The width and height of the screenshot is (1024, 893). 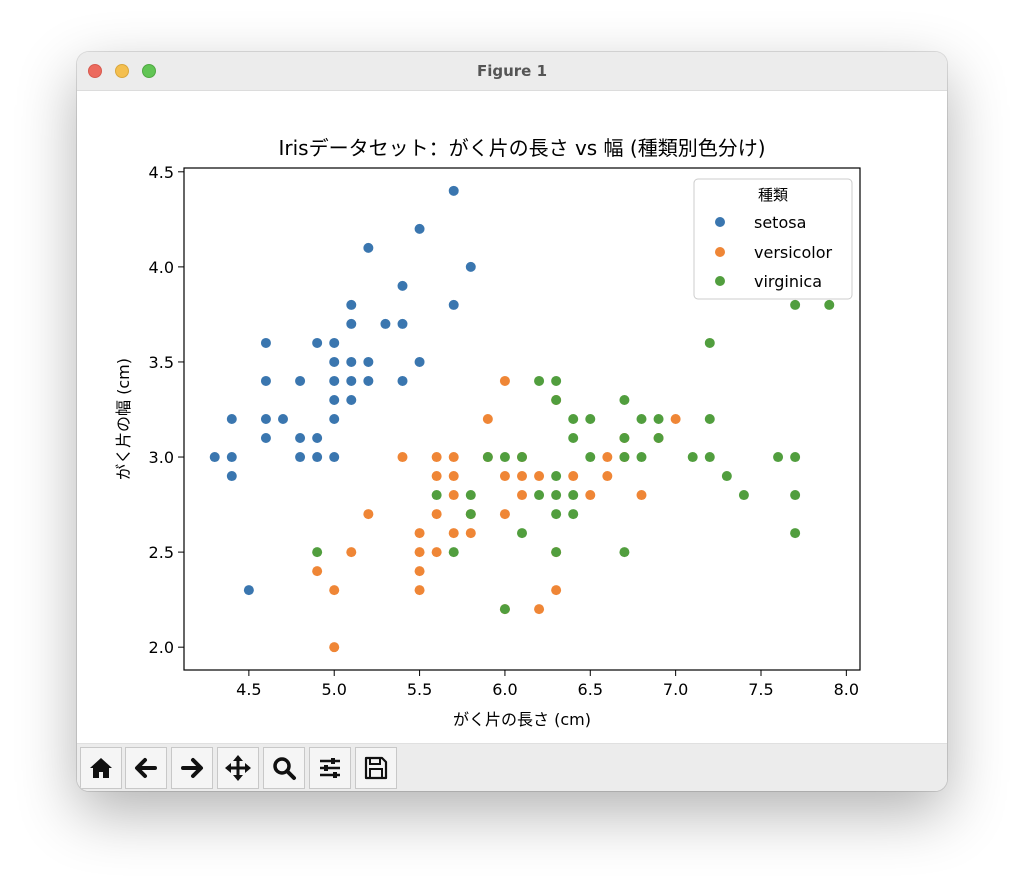 What do you see at coordinates (522, 719) in the screenshot?
I see `x-axis-label: がく片の長さ (cm)` at bounding box center [522, 719].